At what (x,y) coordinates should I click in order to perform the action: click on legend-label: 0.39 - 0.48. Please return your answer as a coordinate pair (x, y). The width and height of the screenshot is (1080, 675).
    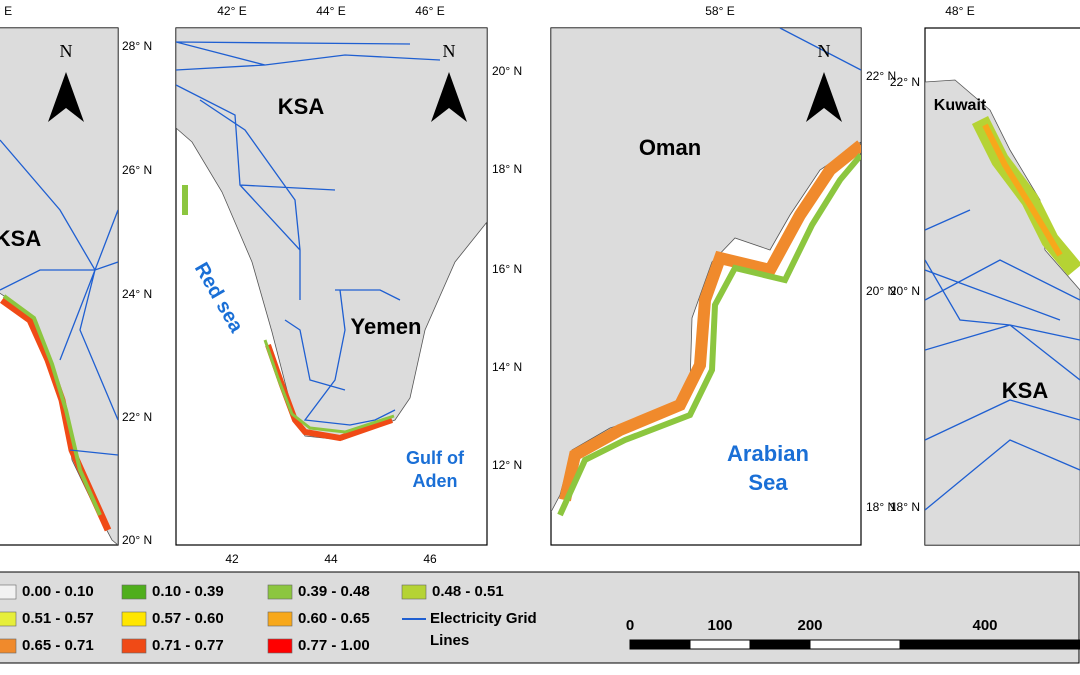
    Looking at the image, I should click on (334, 591).